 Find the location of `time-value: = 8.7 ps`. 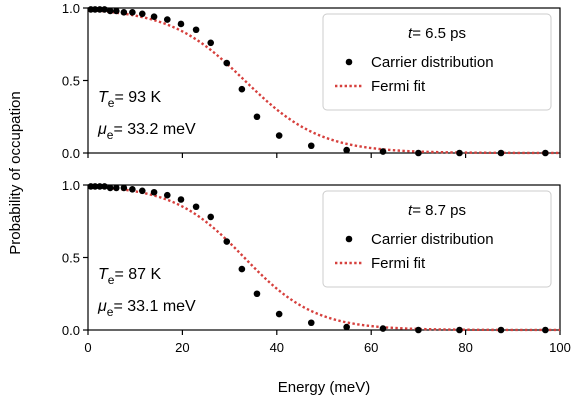

time-value: = 8.7 ps is located at coordinates (439, 210).